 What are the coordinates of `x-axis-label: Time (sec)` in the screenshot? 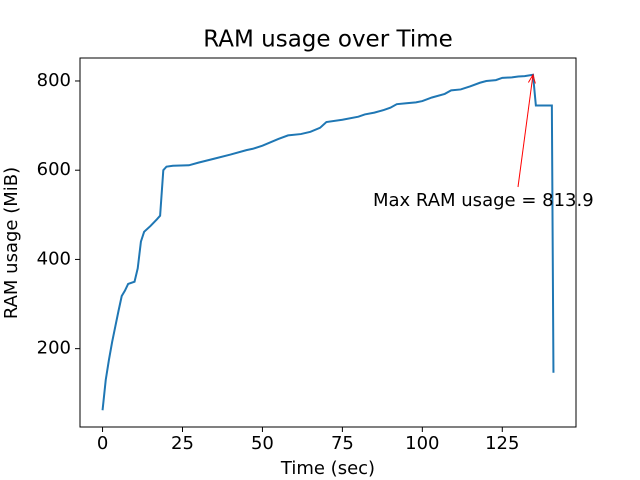 It's located at (327, 468).